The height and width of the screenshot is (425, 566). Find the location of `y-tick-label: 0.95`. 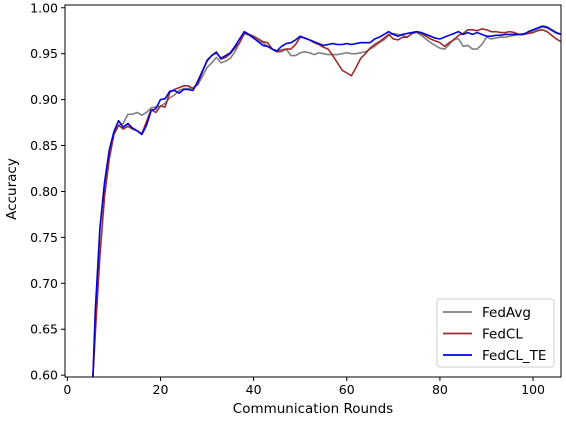

y-tick-label: 0.95 is located at coordinates (44, 53).